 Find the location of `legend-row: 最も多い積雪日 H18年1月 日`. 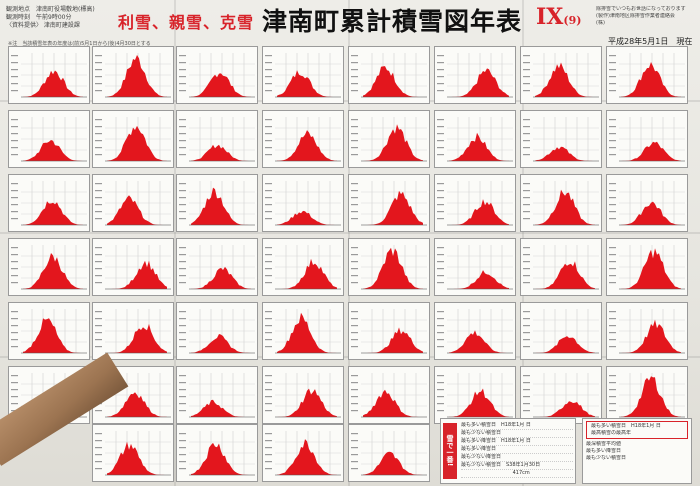

legend-row: 最も多い積雪日 H18年1月 日 is located at coordinates (517, 426).